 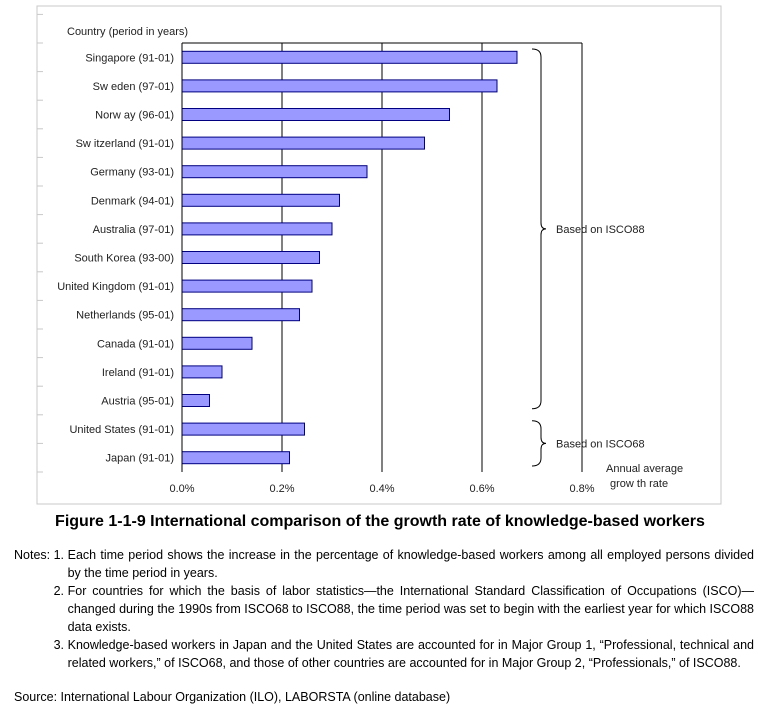 What do you see at coordinates (644, 469) in the screenshot?
I see `x-axis-label-line1: Annual average` at bounding box center [644, 469].